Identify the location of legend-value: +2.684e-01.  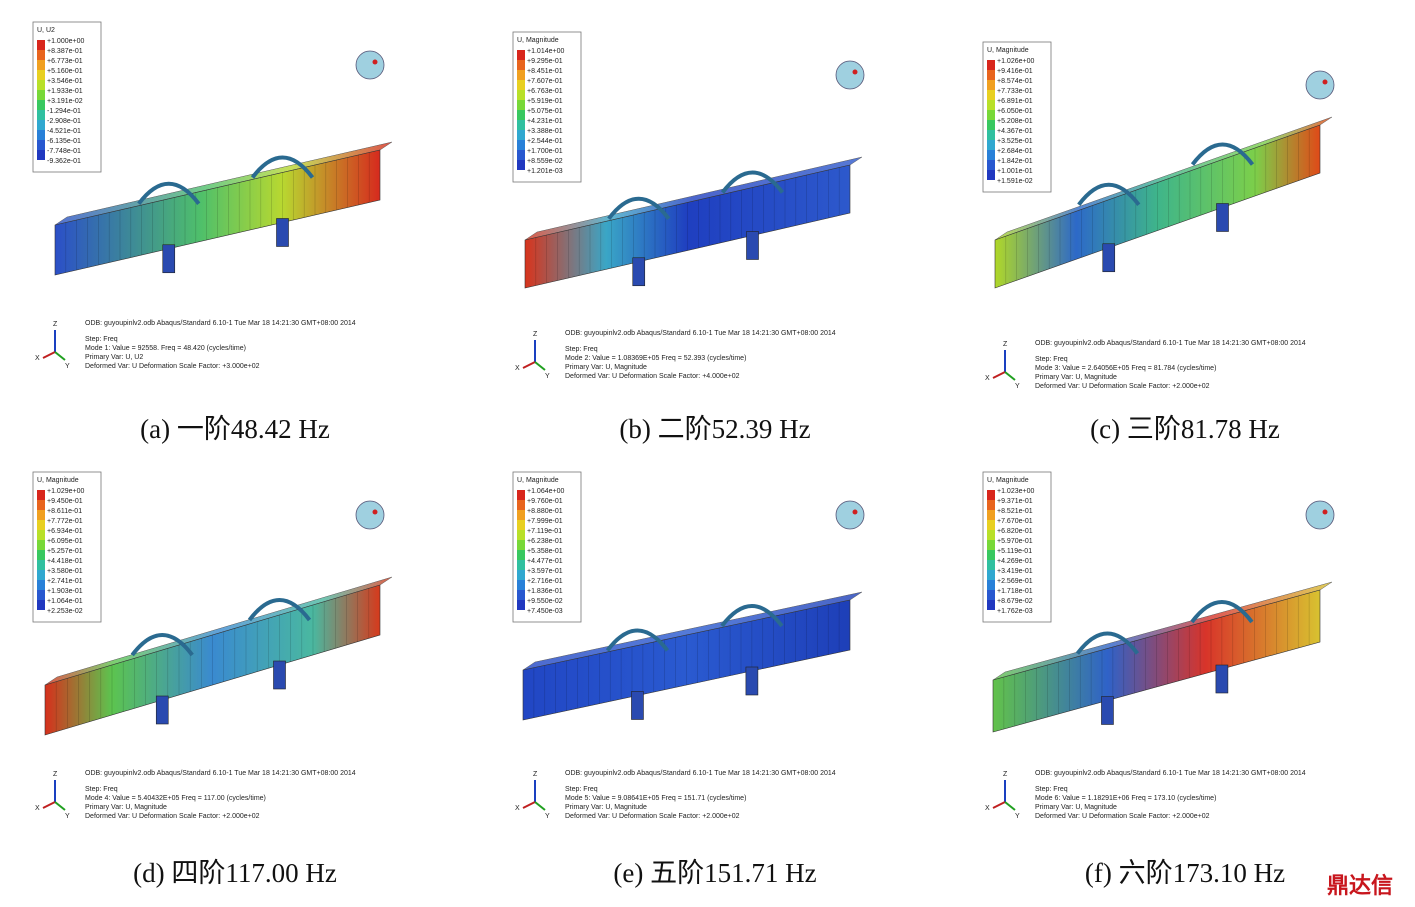
(1015, 151).